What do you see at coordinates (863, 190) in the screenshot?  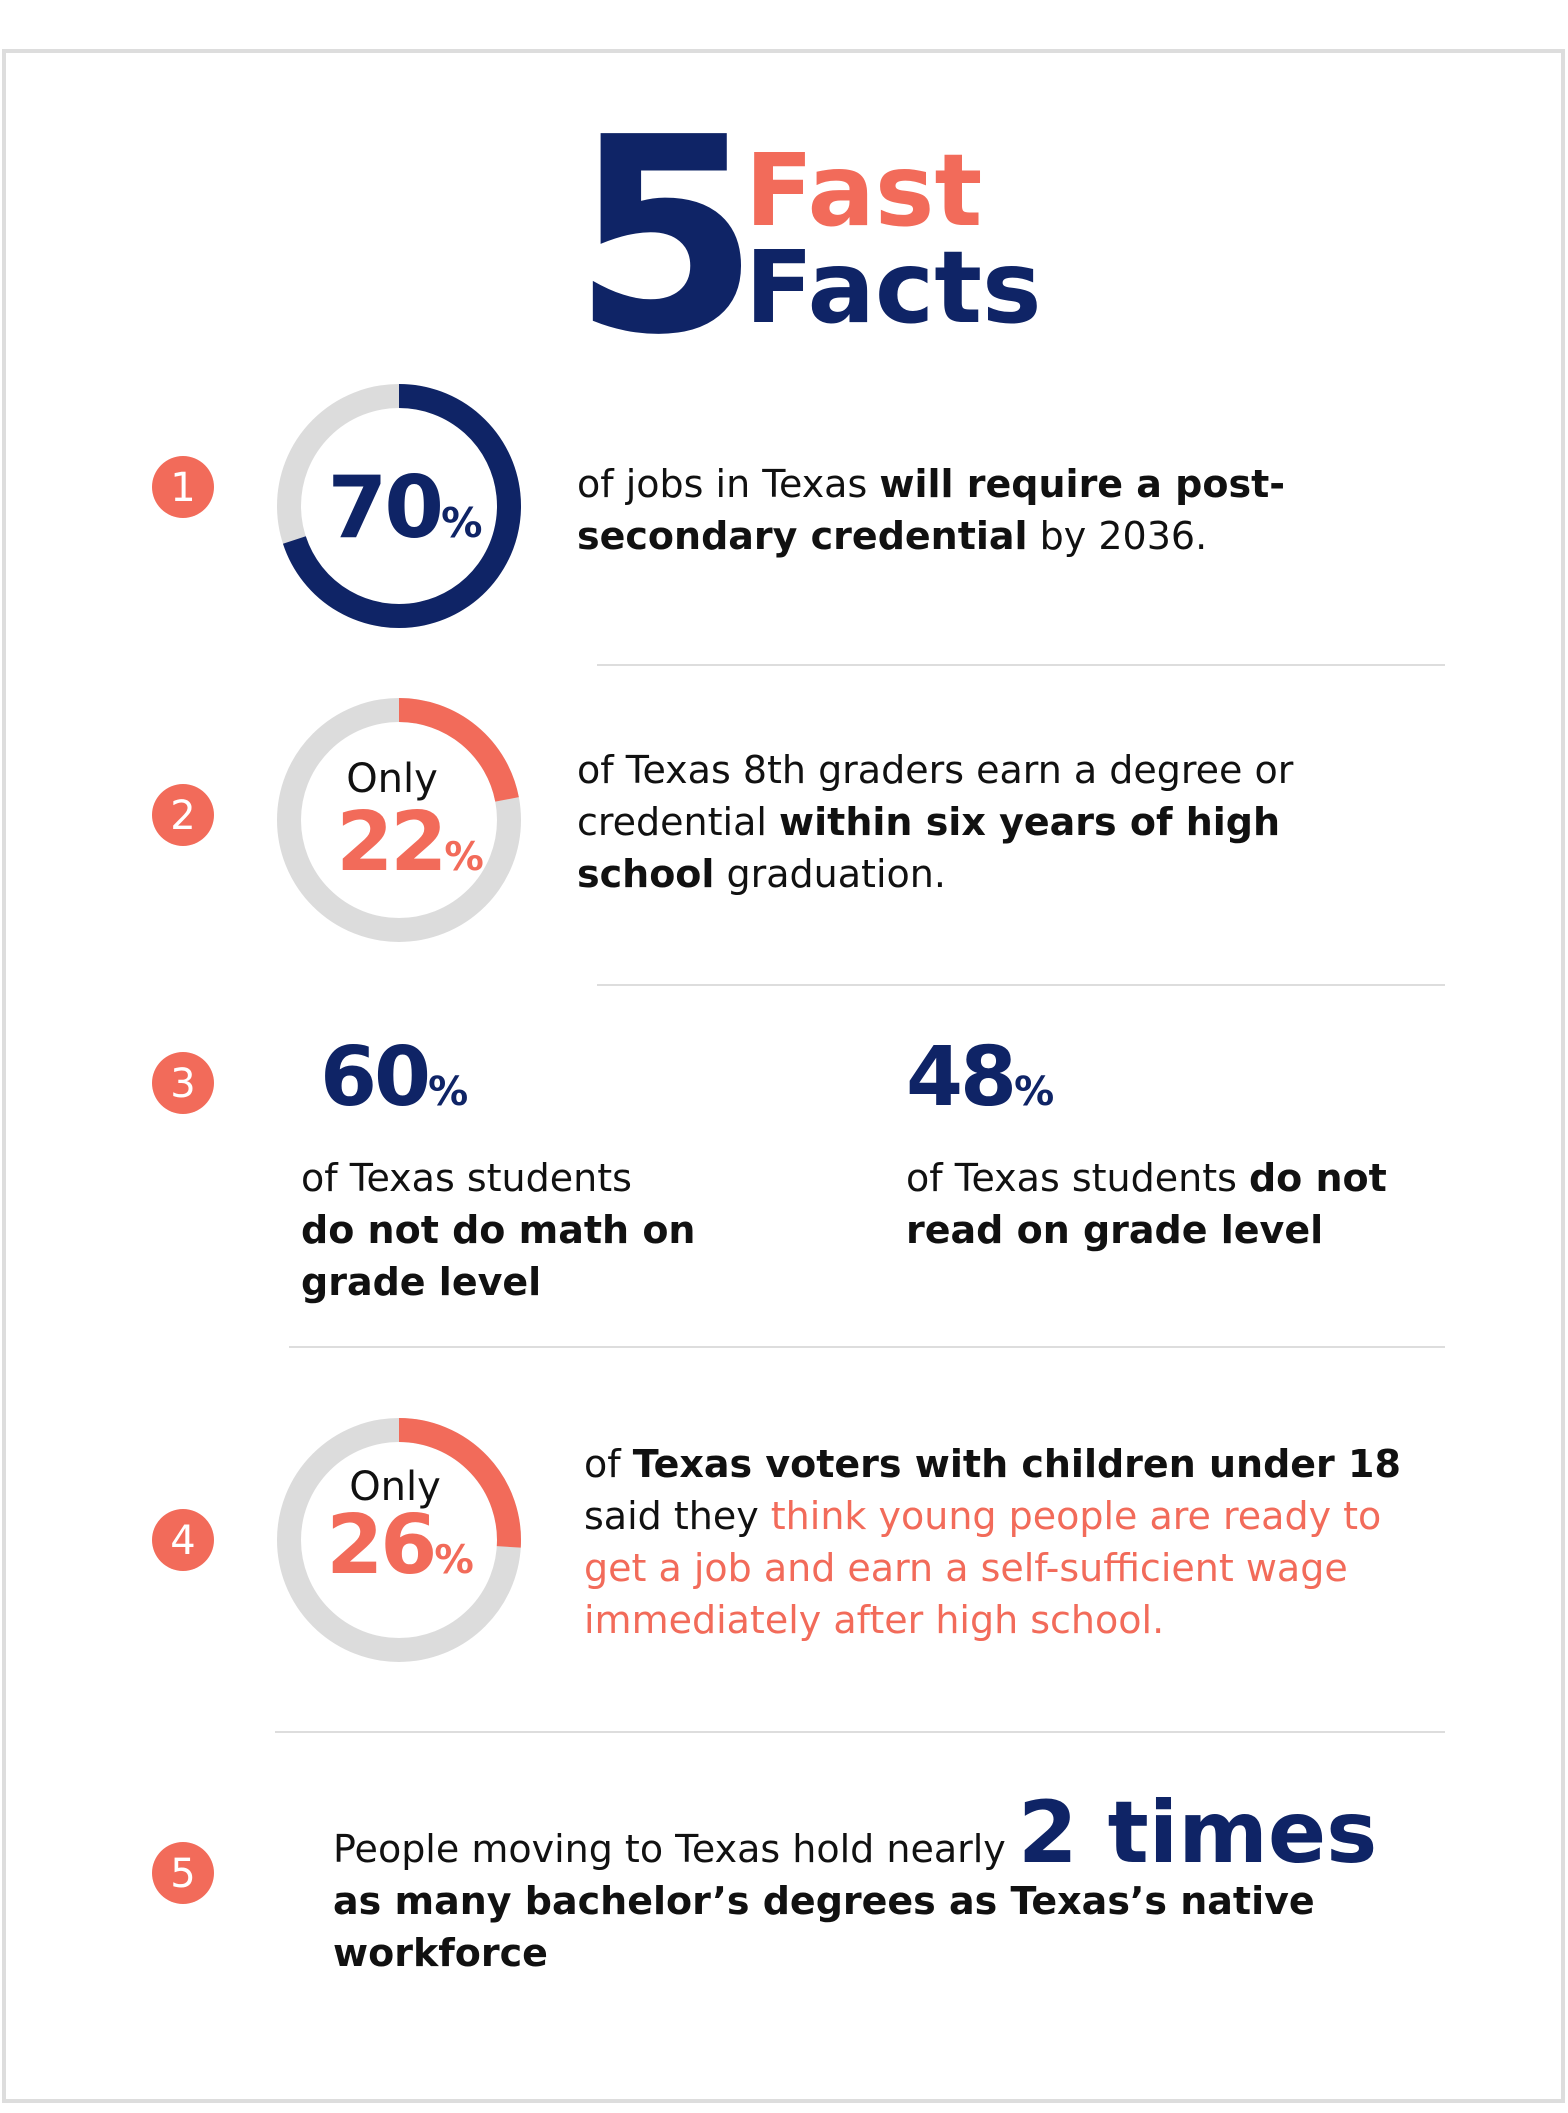 I see `title-line1: Fast` at bounding box center [863, 190].